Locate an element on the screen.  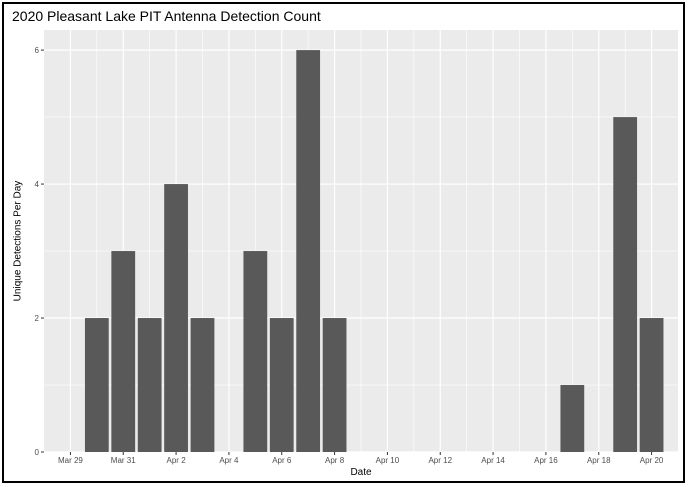
x-tick-label: Apr 4 is located at coordinates (229, 460).